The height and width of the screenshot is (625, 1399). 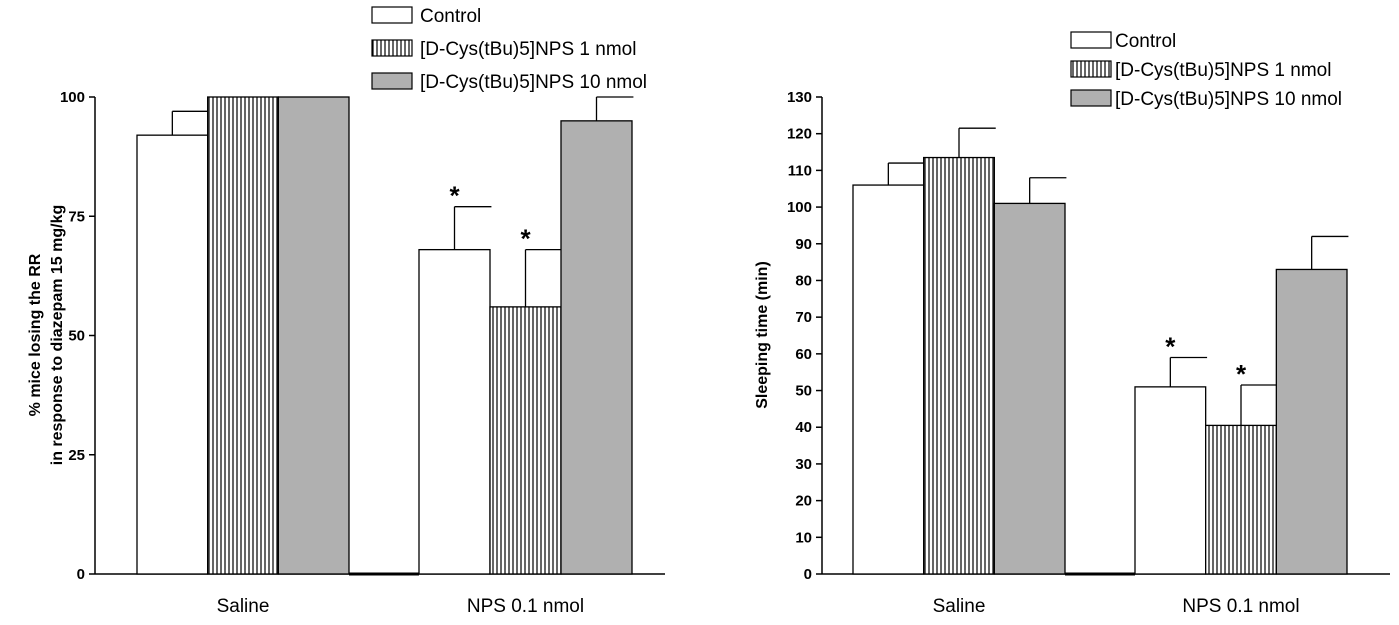 I want to click on y-tick-label: 130, so click(x=799, y=97).